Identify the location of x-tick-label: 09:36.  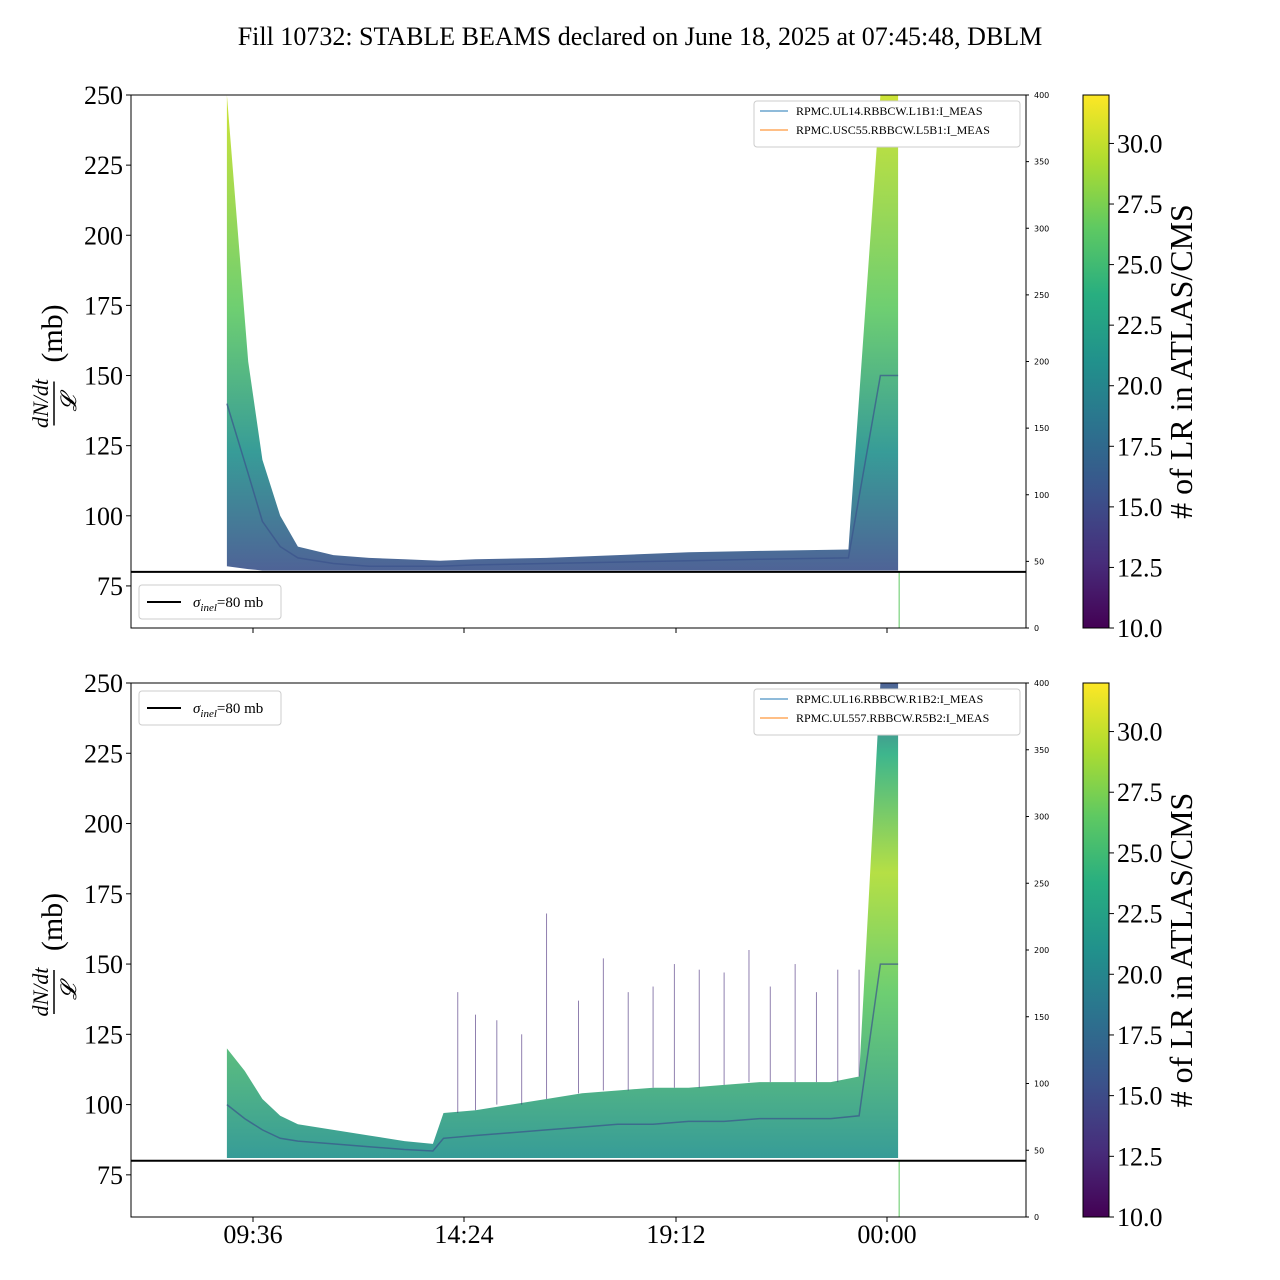
(252, 1234).